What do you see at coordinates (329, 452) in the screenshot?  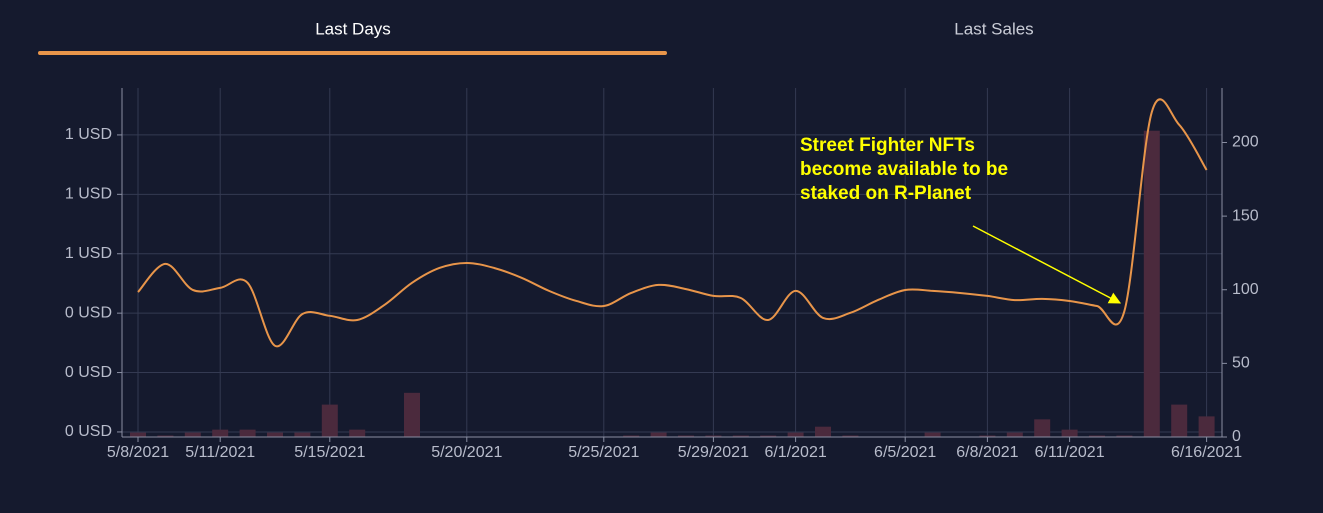 I see `x-tick-label: 5/15/2021` at bounding box center [329, 452].